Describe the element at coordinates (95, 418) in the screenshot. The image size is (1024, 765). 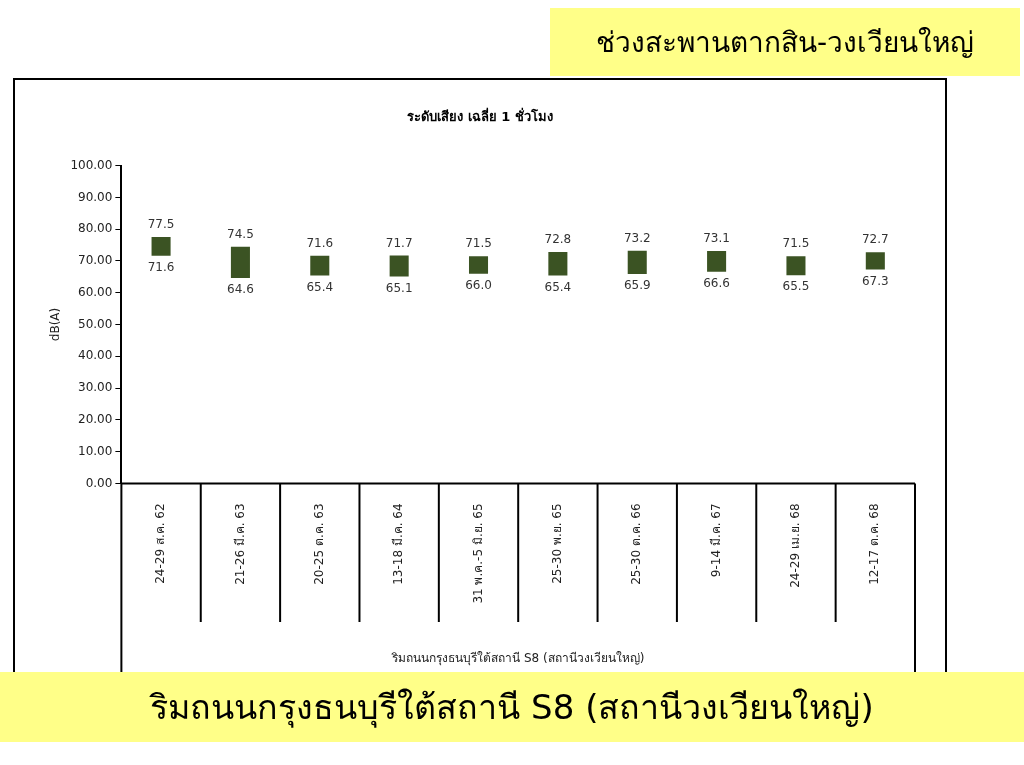
I see `y-tick-label: 20.00` at that location.